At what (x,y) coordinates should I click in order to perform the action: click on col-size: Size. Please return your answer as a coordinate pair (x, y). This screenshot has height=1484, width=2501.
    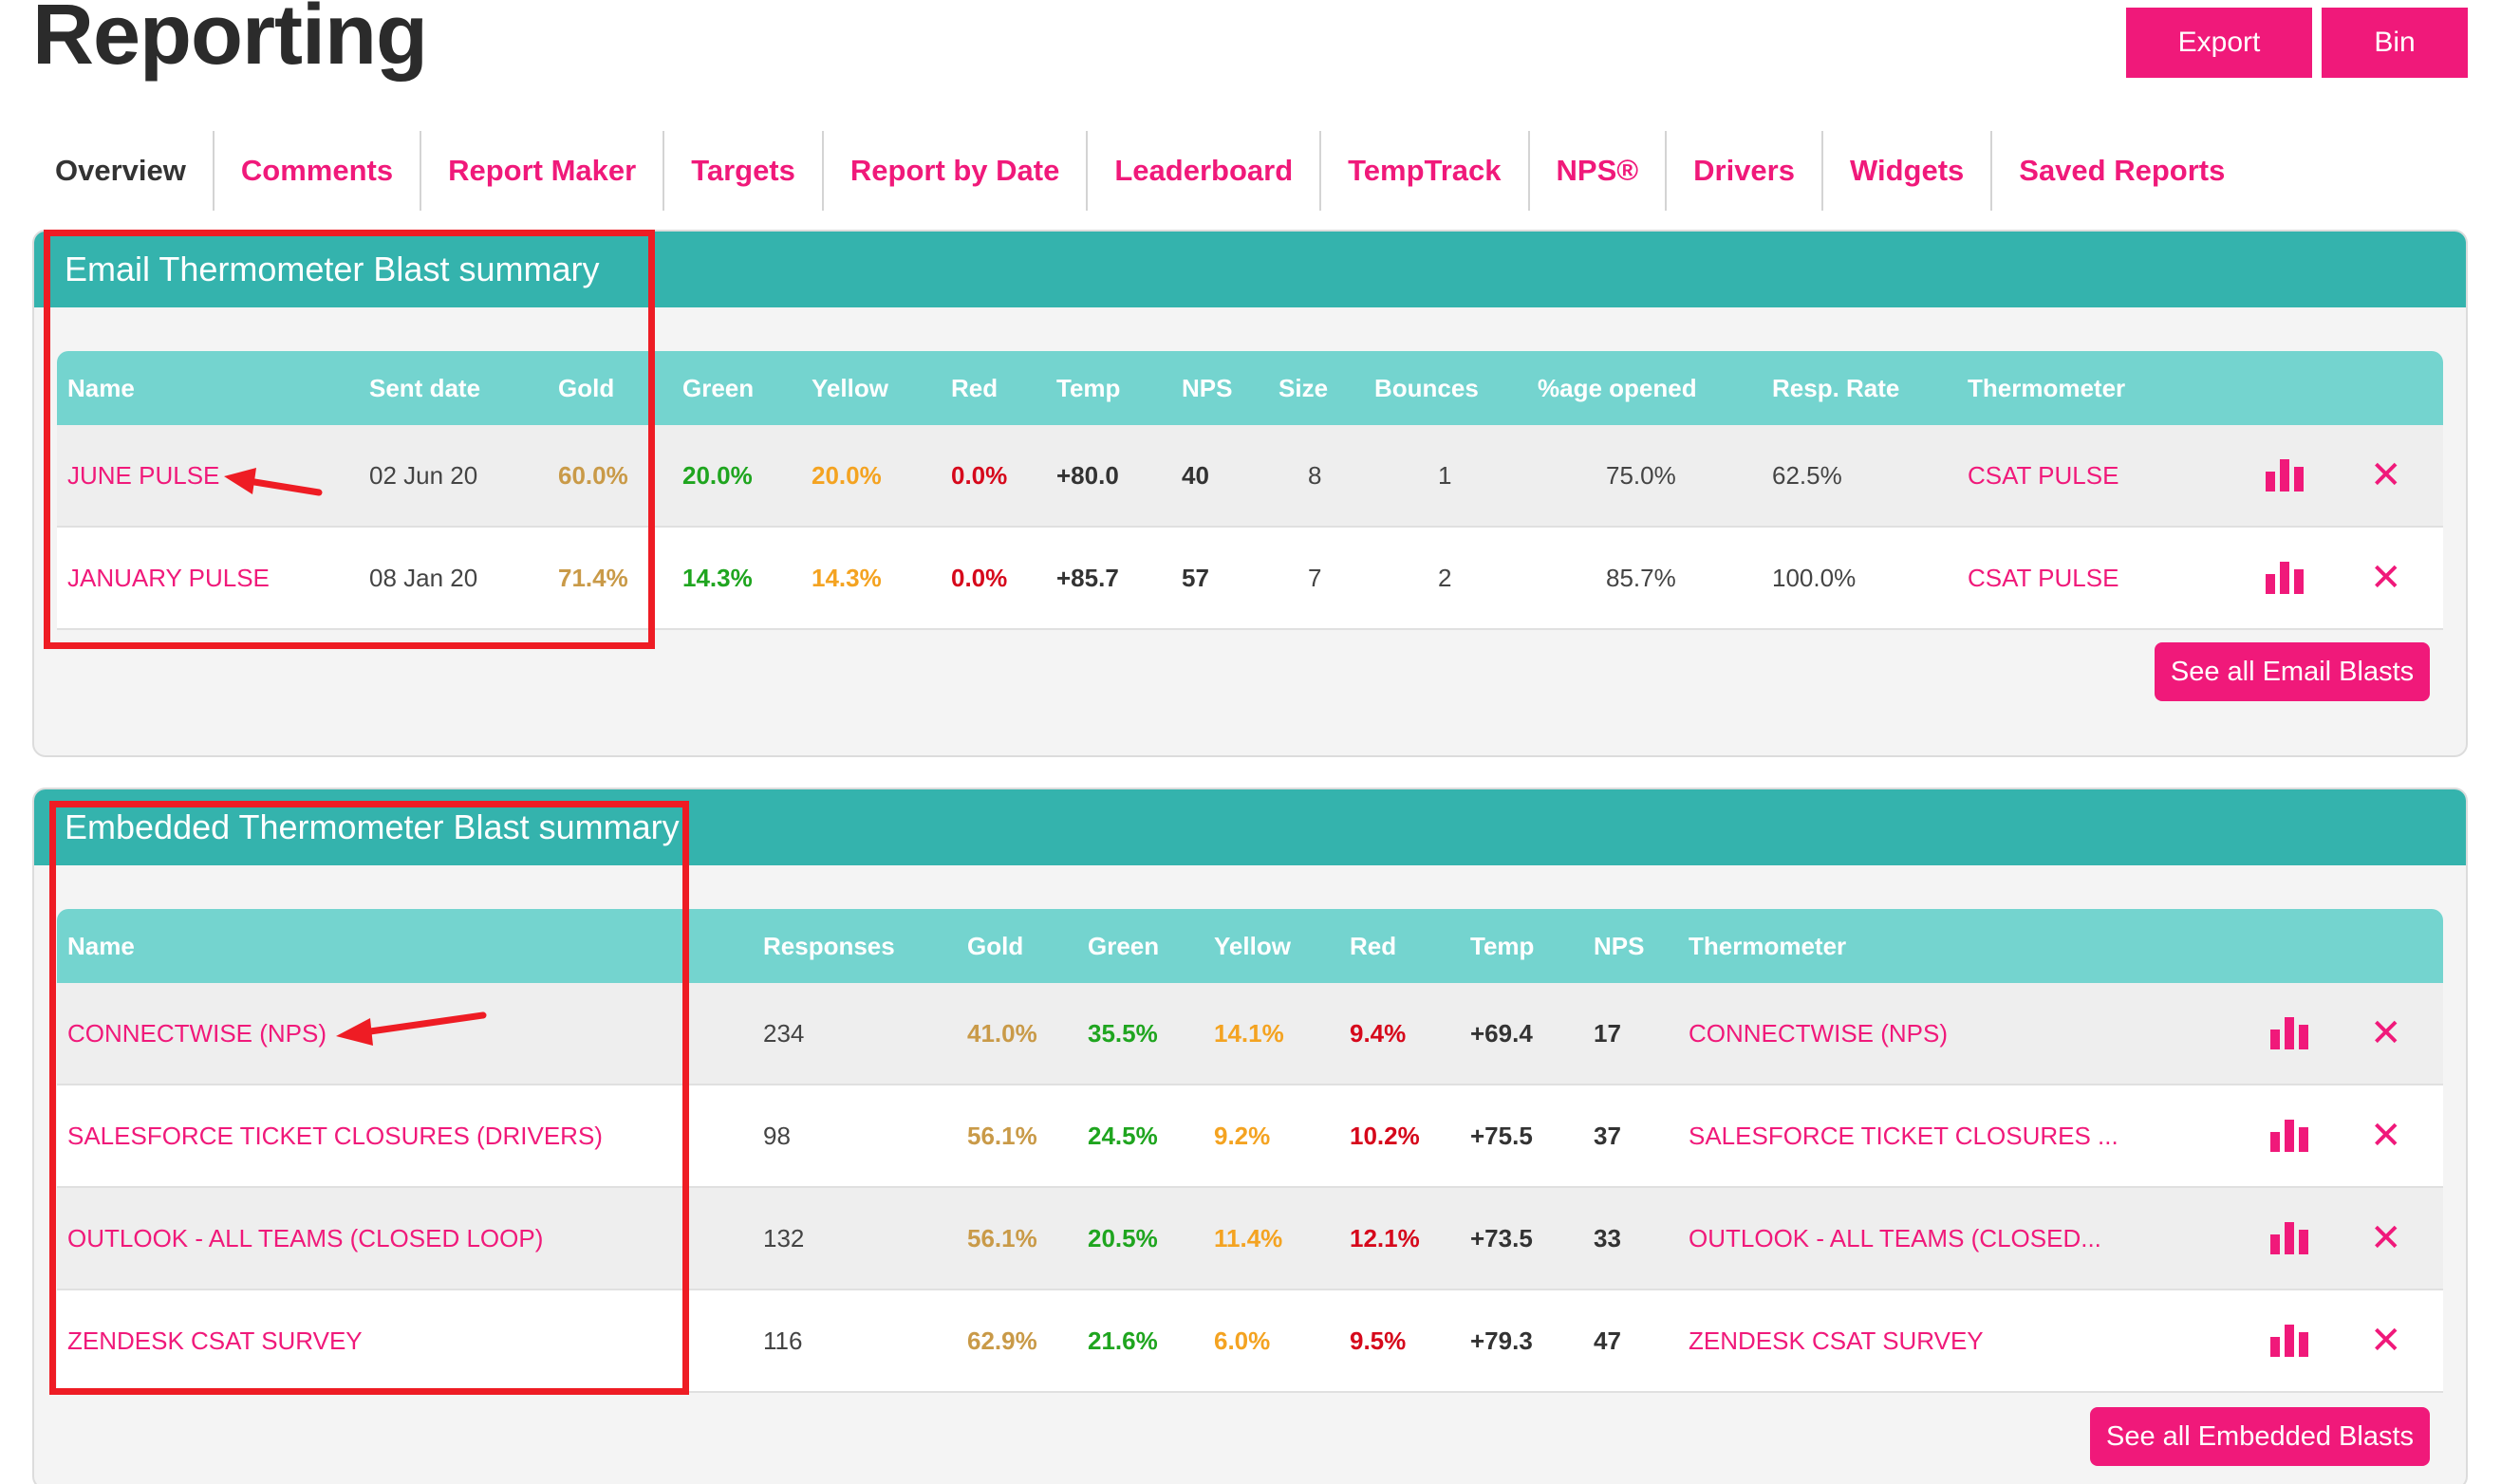
    Looking at the image, I should click on (1303, 388).